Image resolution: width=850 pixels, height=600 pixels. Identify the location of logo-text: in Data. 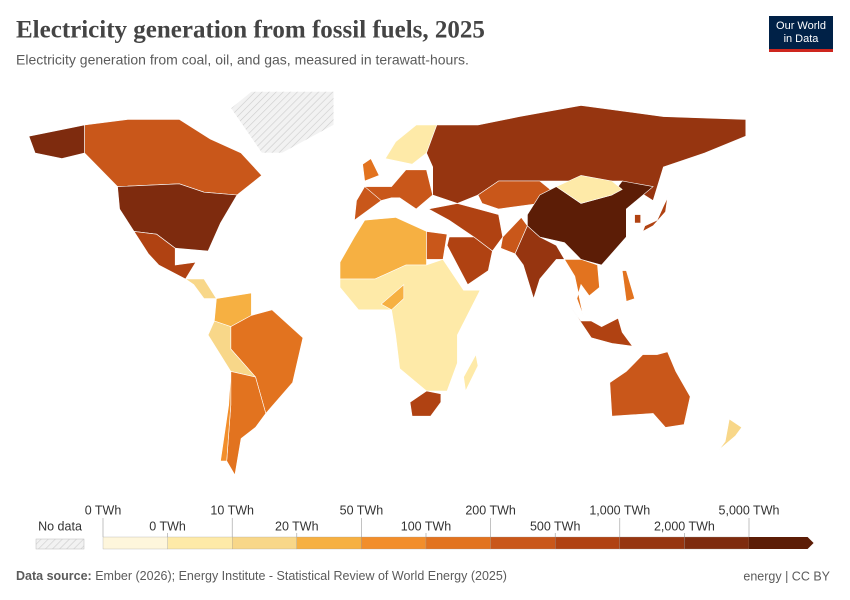
(802, 39).